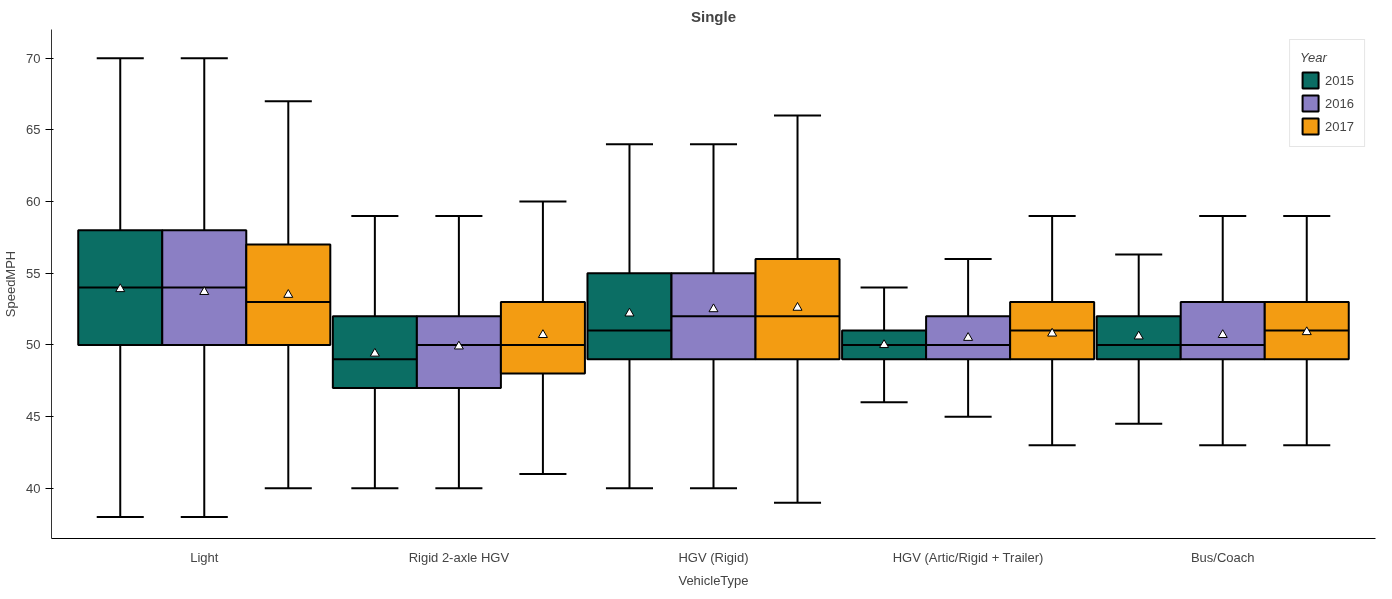  What do you see at coordinates (713, 557) in the screenshot?
I see `x-tick-label: HGV (Rigid)` at bounding box center [713, 557].